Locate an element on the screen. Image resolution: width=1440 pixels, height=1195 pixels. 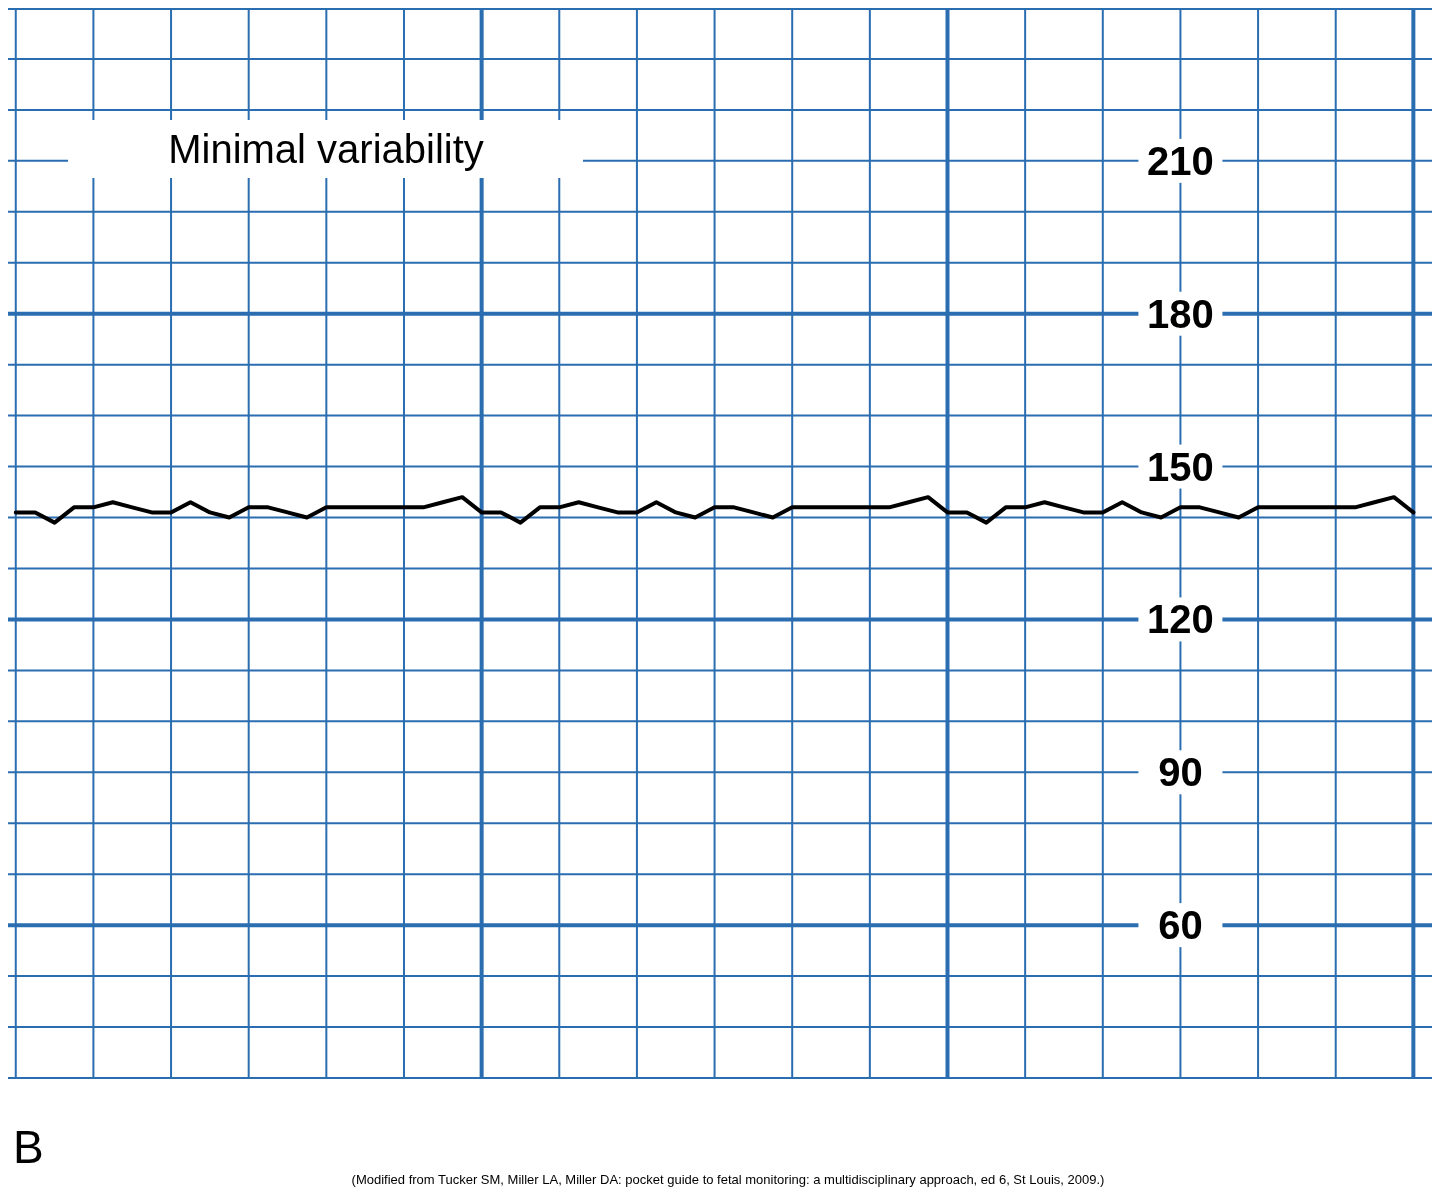
text: (Modified from Tucker SM, Miller LA, Miller DA: pocket guide to fetal monitoring: a multidisciplinary approach, ed 6, St Louis, 2009.) is located at coordinates (728, 1179).